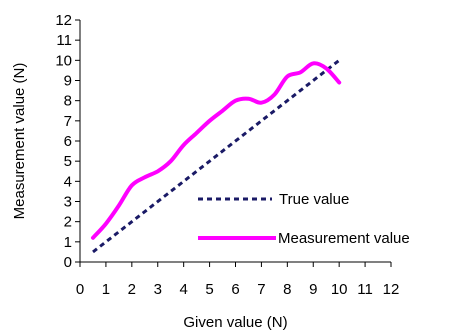 Image resolution: width=453 pixels, height=334 pixels. Describe the element at coordinates (64, 40) in the screenshot. I see `y-tick-label: 11` at that location.